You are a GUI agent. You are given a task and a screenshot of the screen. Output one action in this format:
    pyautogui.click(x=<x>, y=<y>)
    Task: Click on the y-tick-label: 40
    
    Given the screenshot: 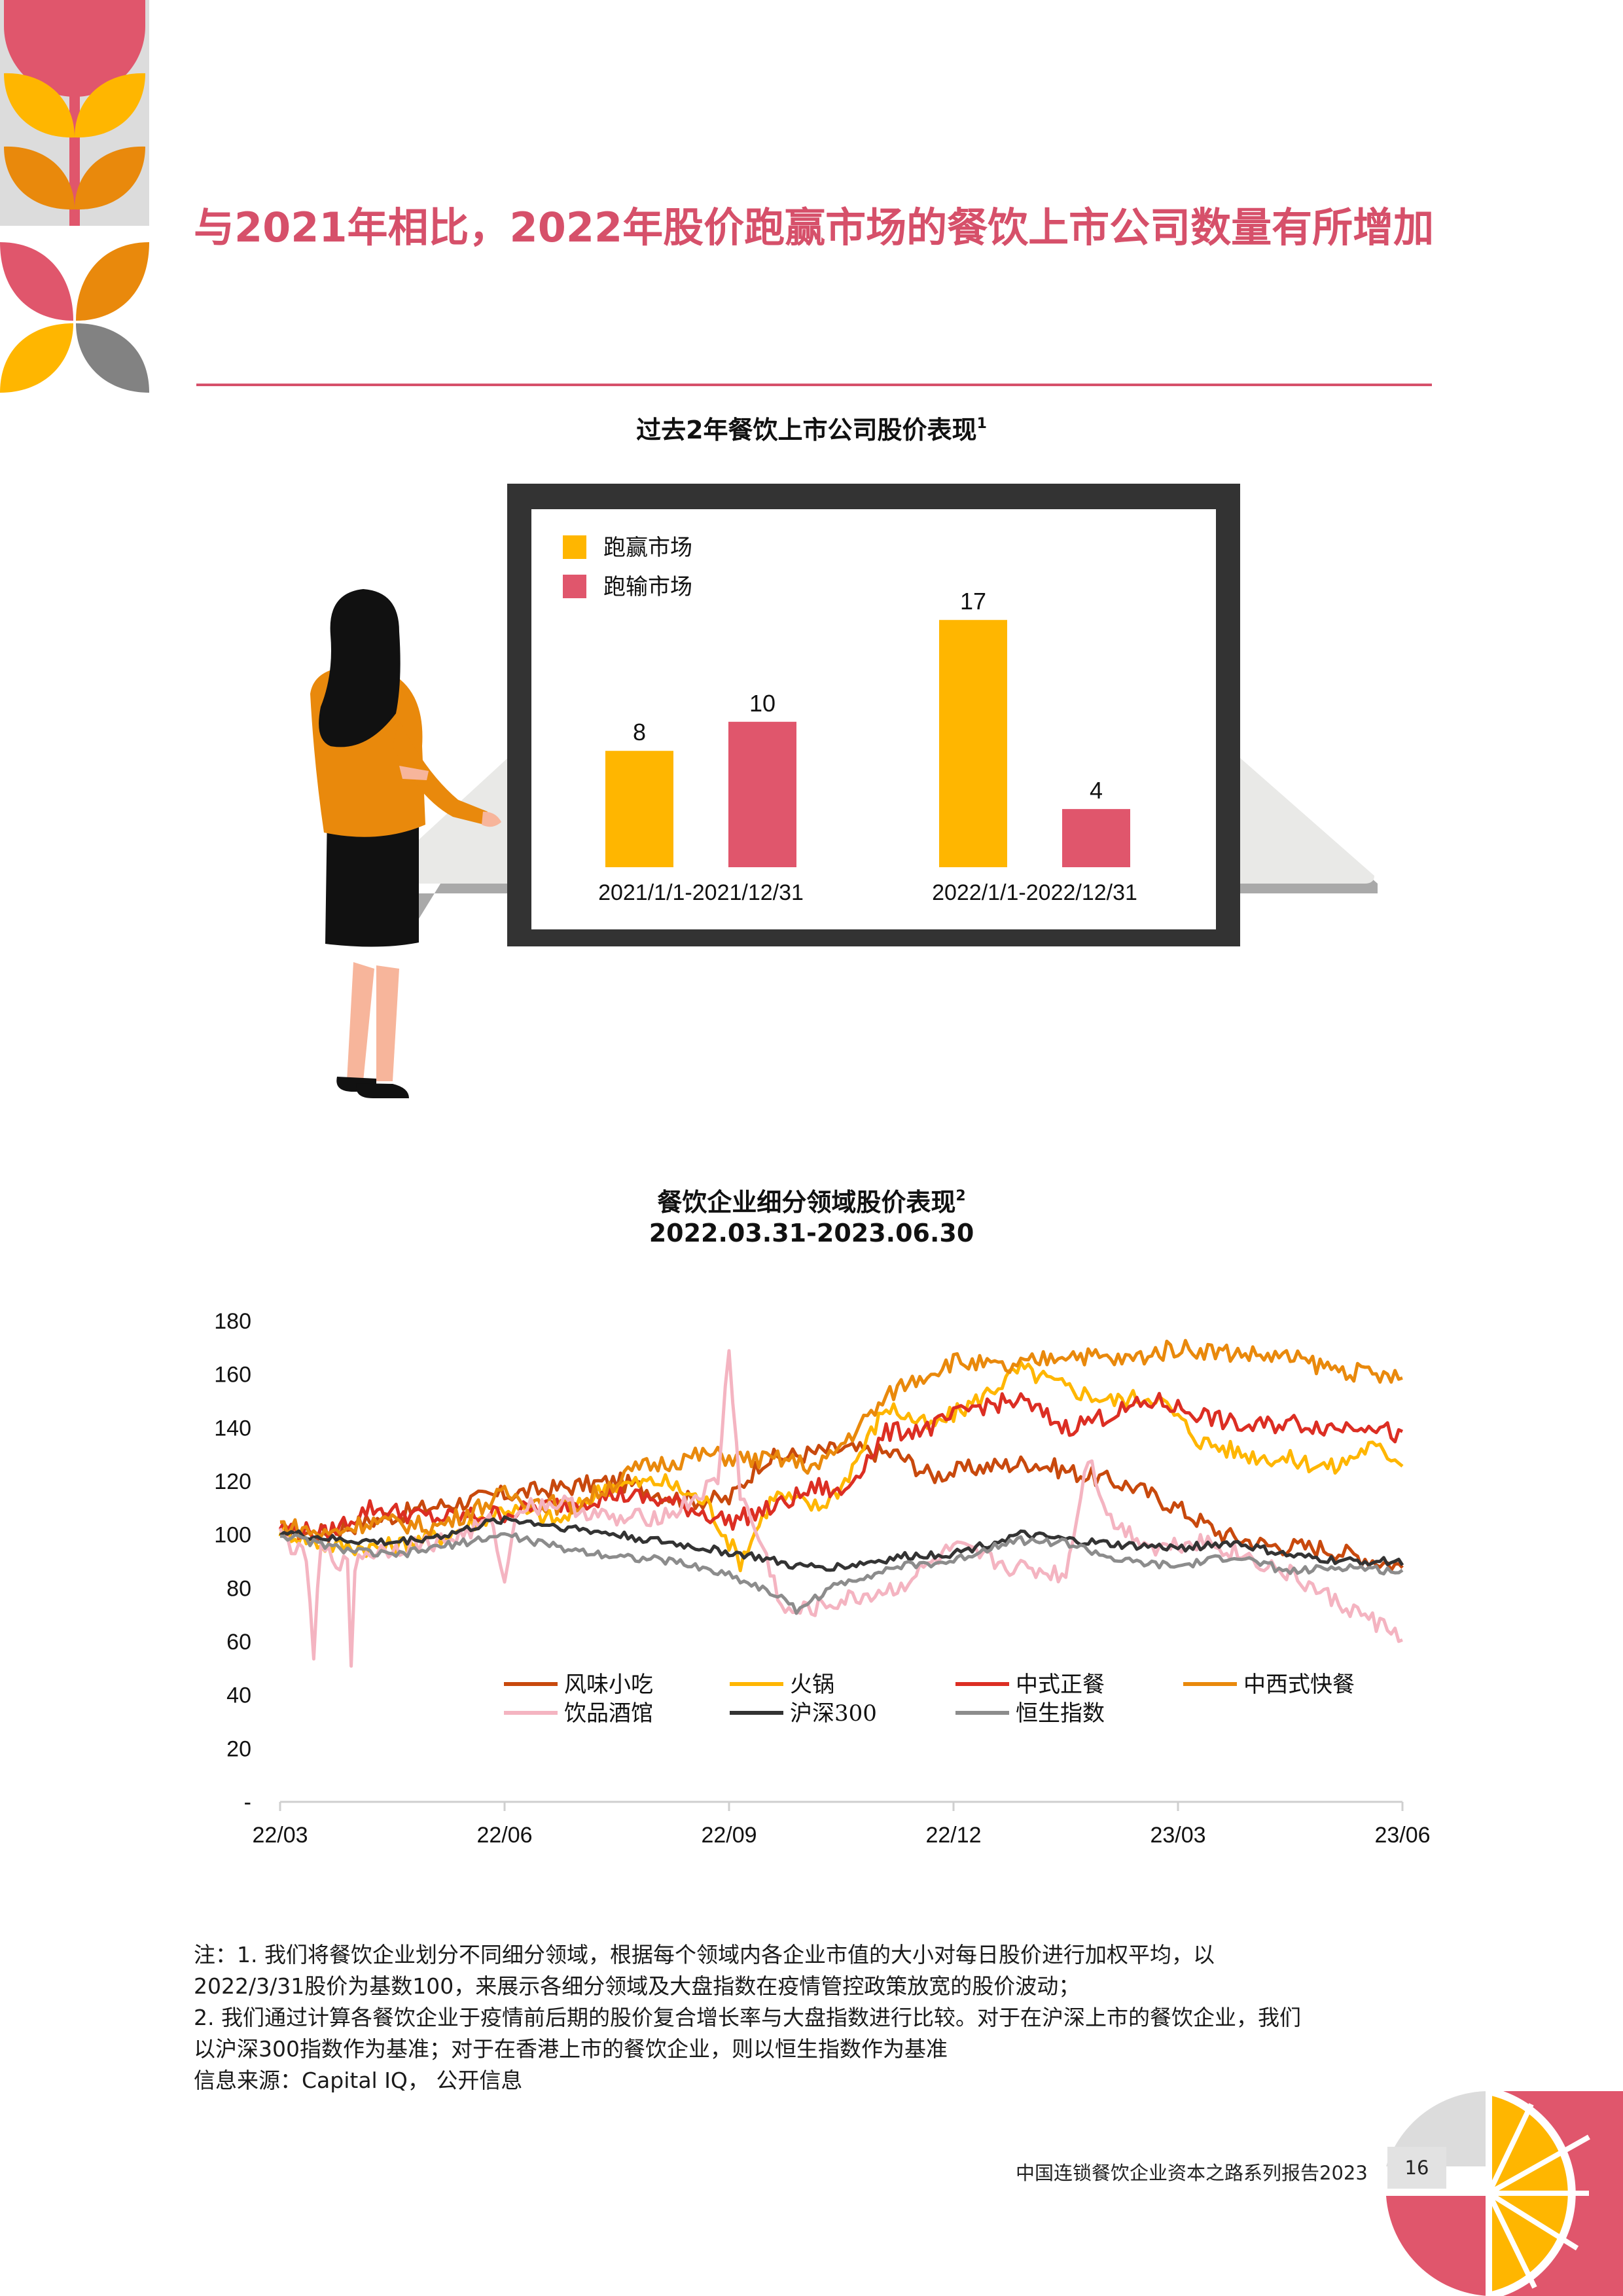 What is the action you would take?
    pyautogui.click(x=238, y=1695)
    